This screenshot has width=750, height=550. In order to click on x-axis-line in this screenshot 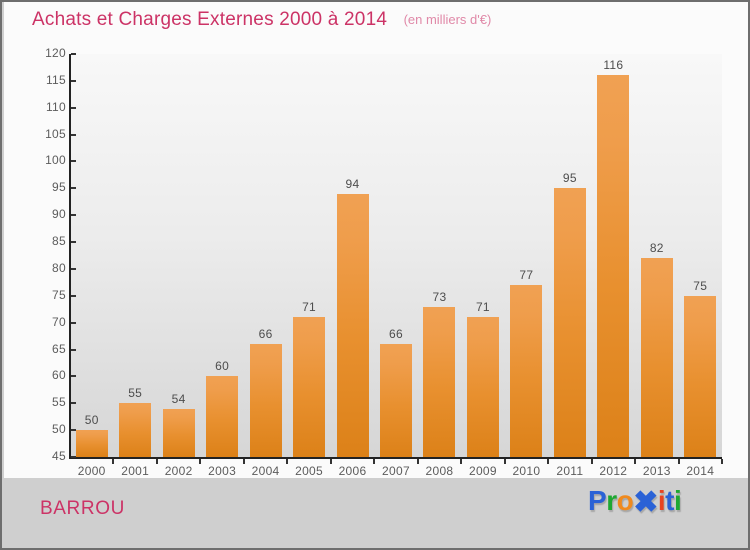, I will do `click(395, 458)`.